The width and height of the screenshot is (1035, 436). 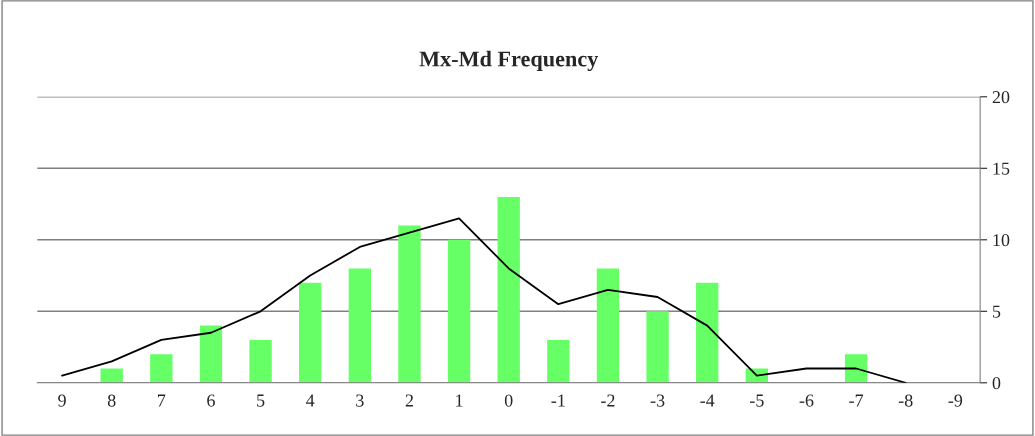 What do you see at coordinates (707, 400) in the screenshot?
I see `x-tick-label: -4` at bounding box center [707, 400].